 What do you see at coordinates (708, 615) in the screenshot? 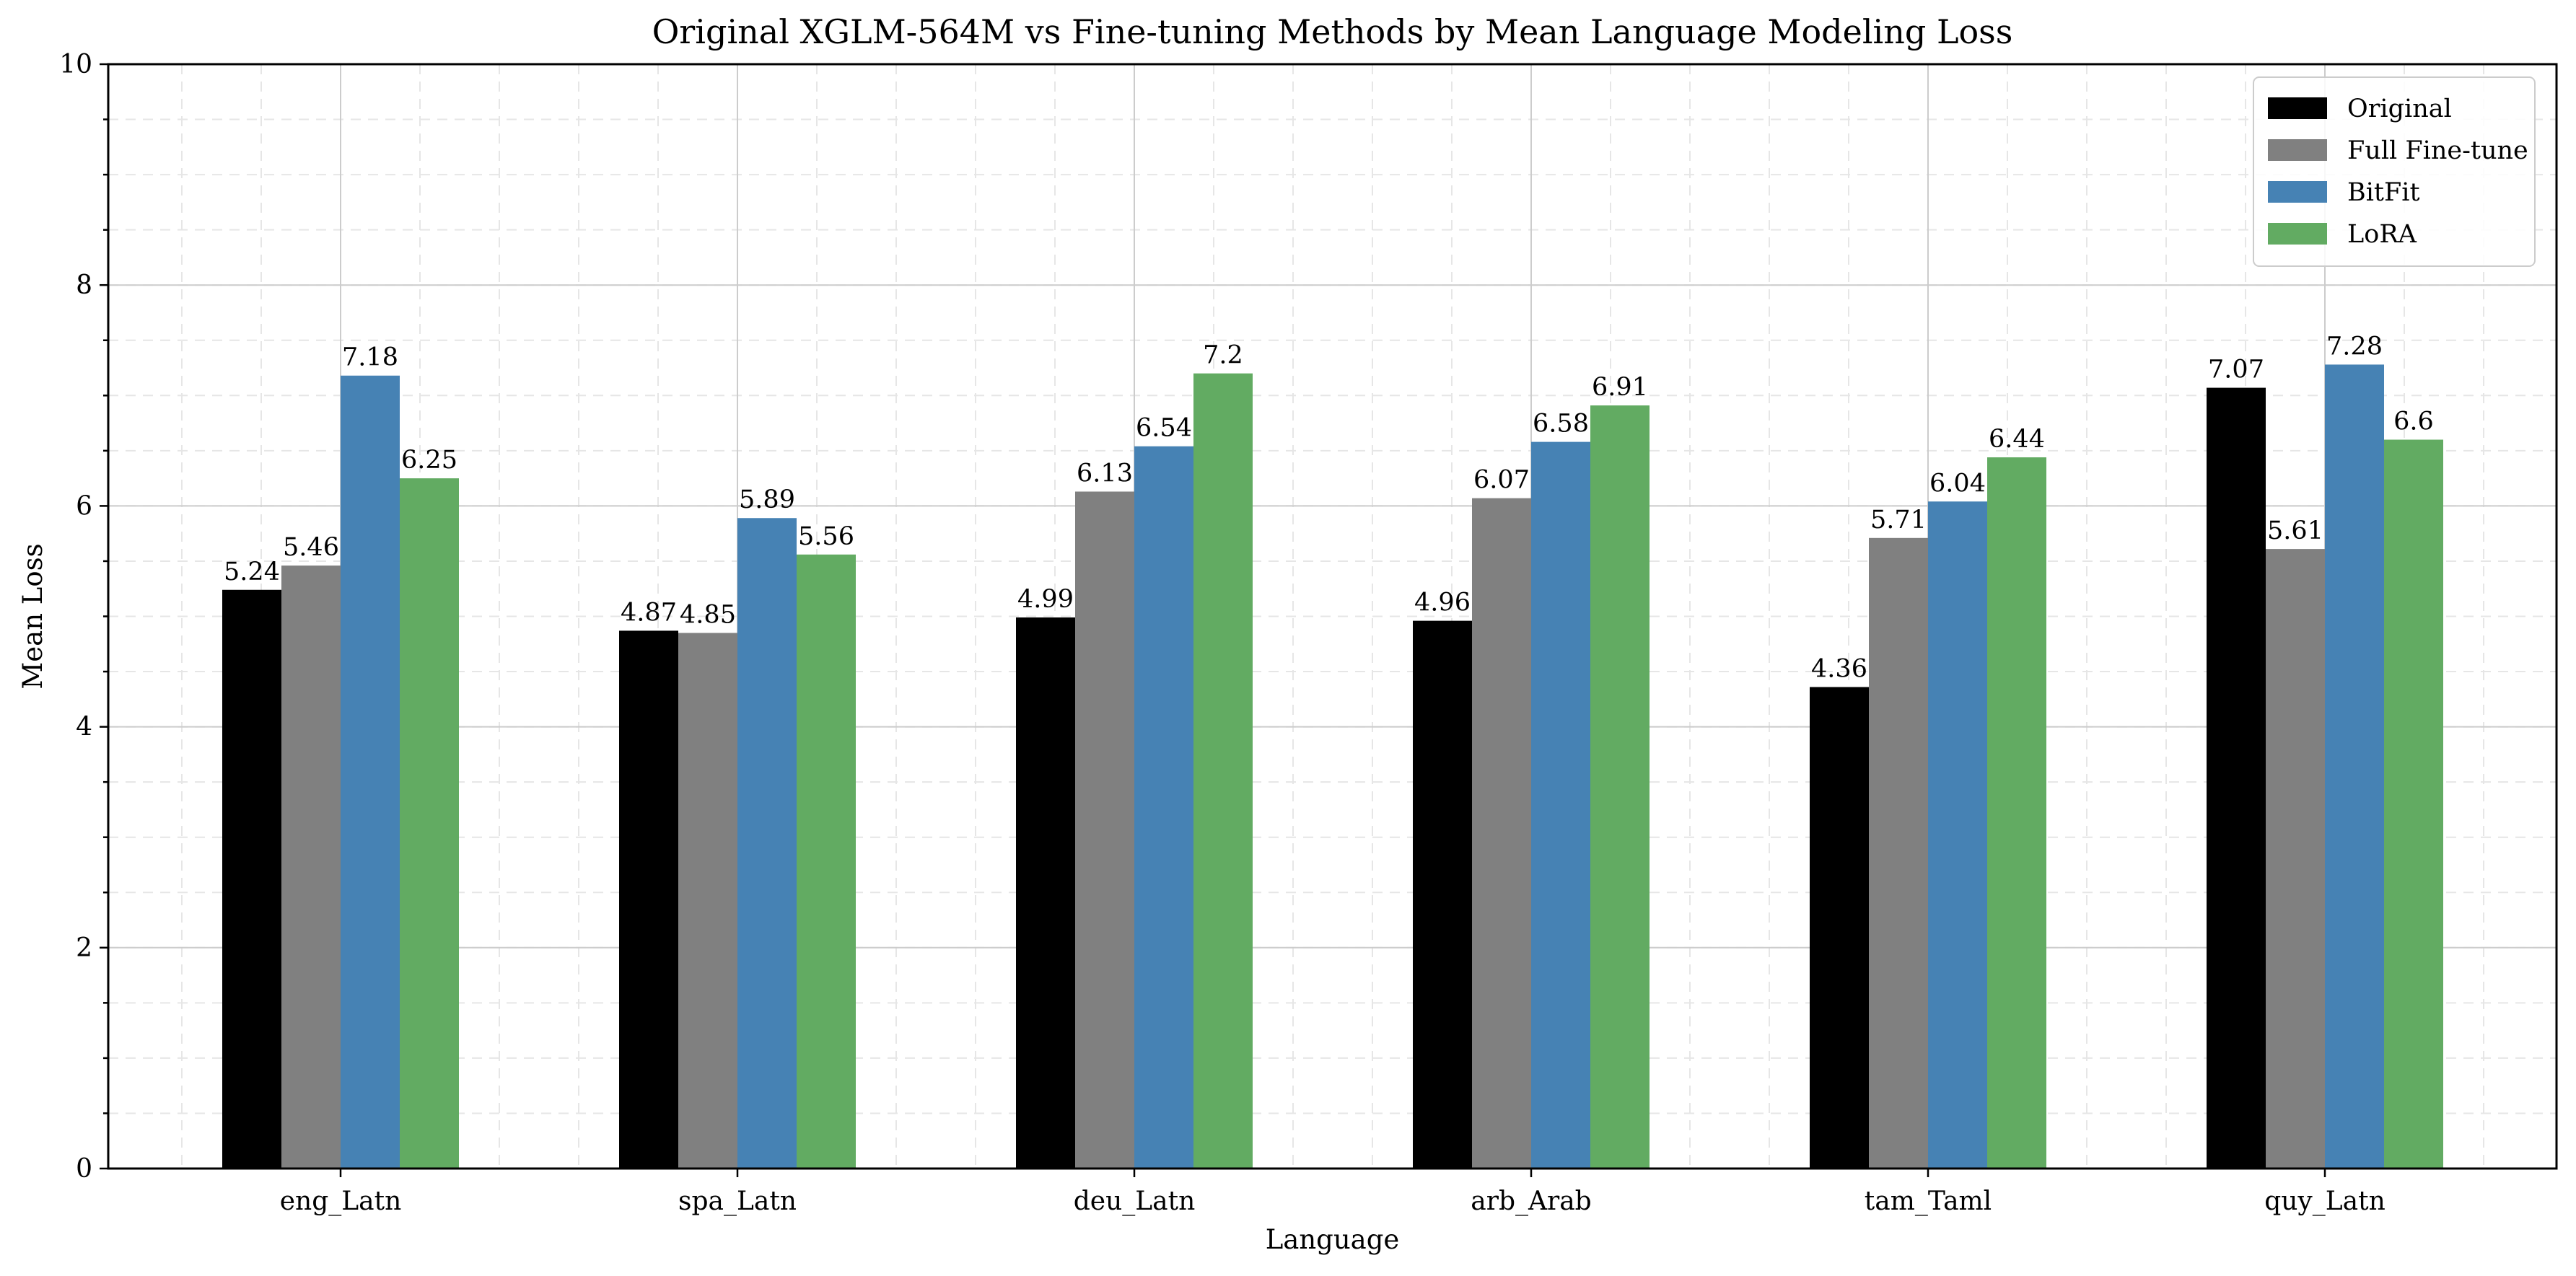
I see `bar-value-label: 4.85` at bounding box center [708, 615].